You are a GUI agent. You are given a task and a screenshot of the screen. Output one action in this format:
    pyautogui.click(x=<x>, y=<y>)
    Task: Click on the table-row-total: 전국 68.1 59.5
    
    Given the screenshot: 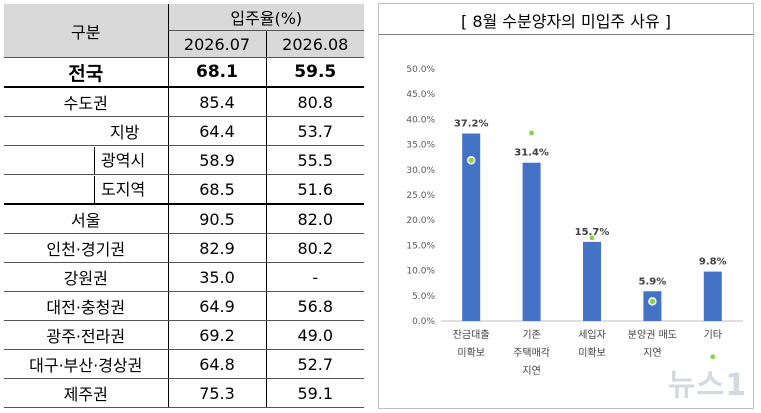 What is the action you would take?
    pyautogui.click(x=184, y=72)
    